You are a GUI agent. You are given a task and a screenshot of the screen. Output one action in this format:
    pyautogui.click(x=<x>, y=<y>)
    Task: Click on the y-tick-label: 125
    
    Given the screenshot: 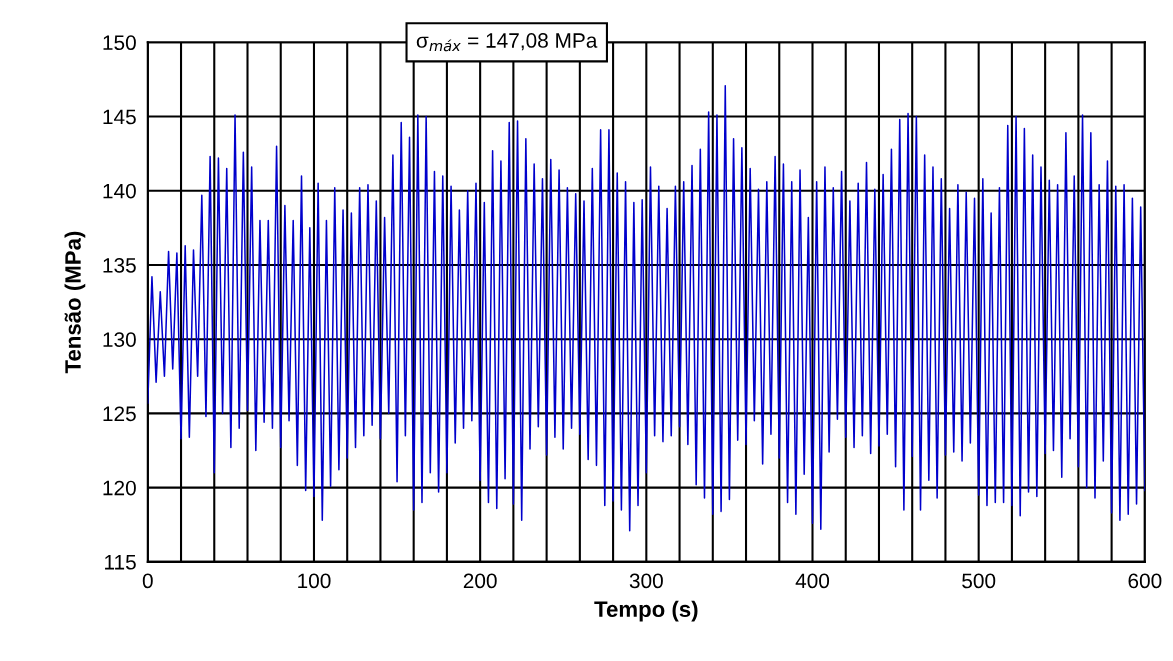 What is the action you would take?
    pyautogui.click(x=119, y=414)
    